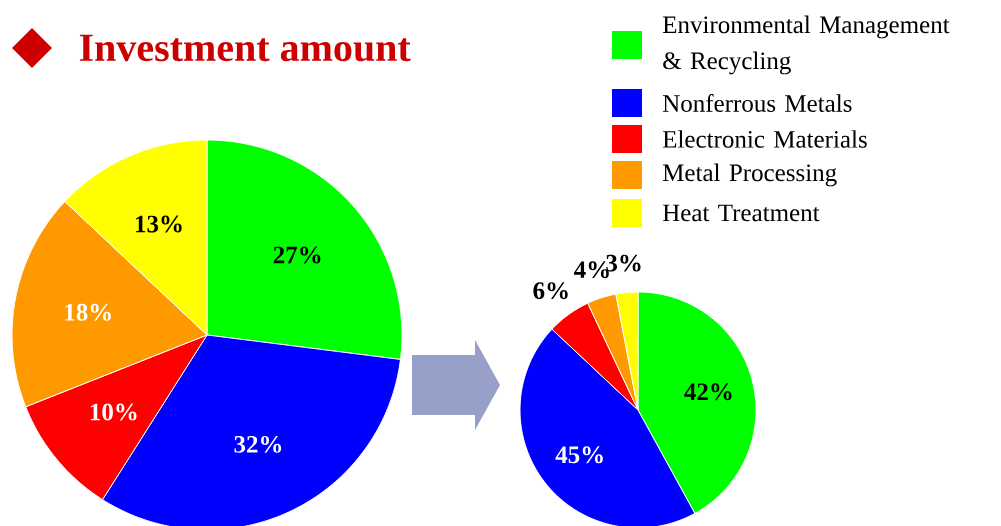  I want to click on data-label: 45%, so click(579, 455).